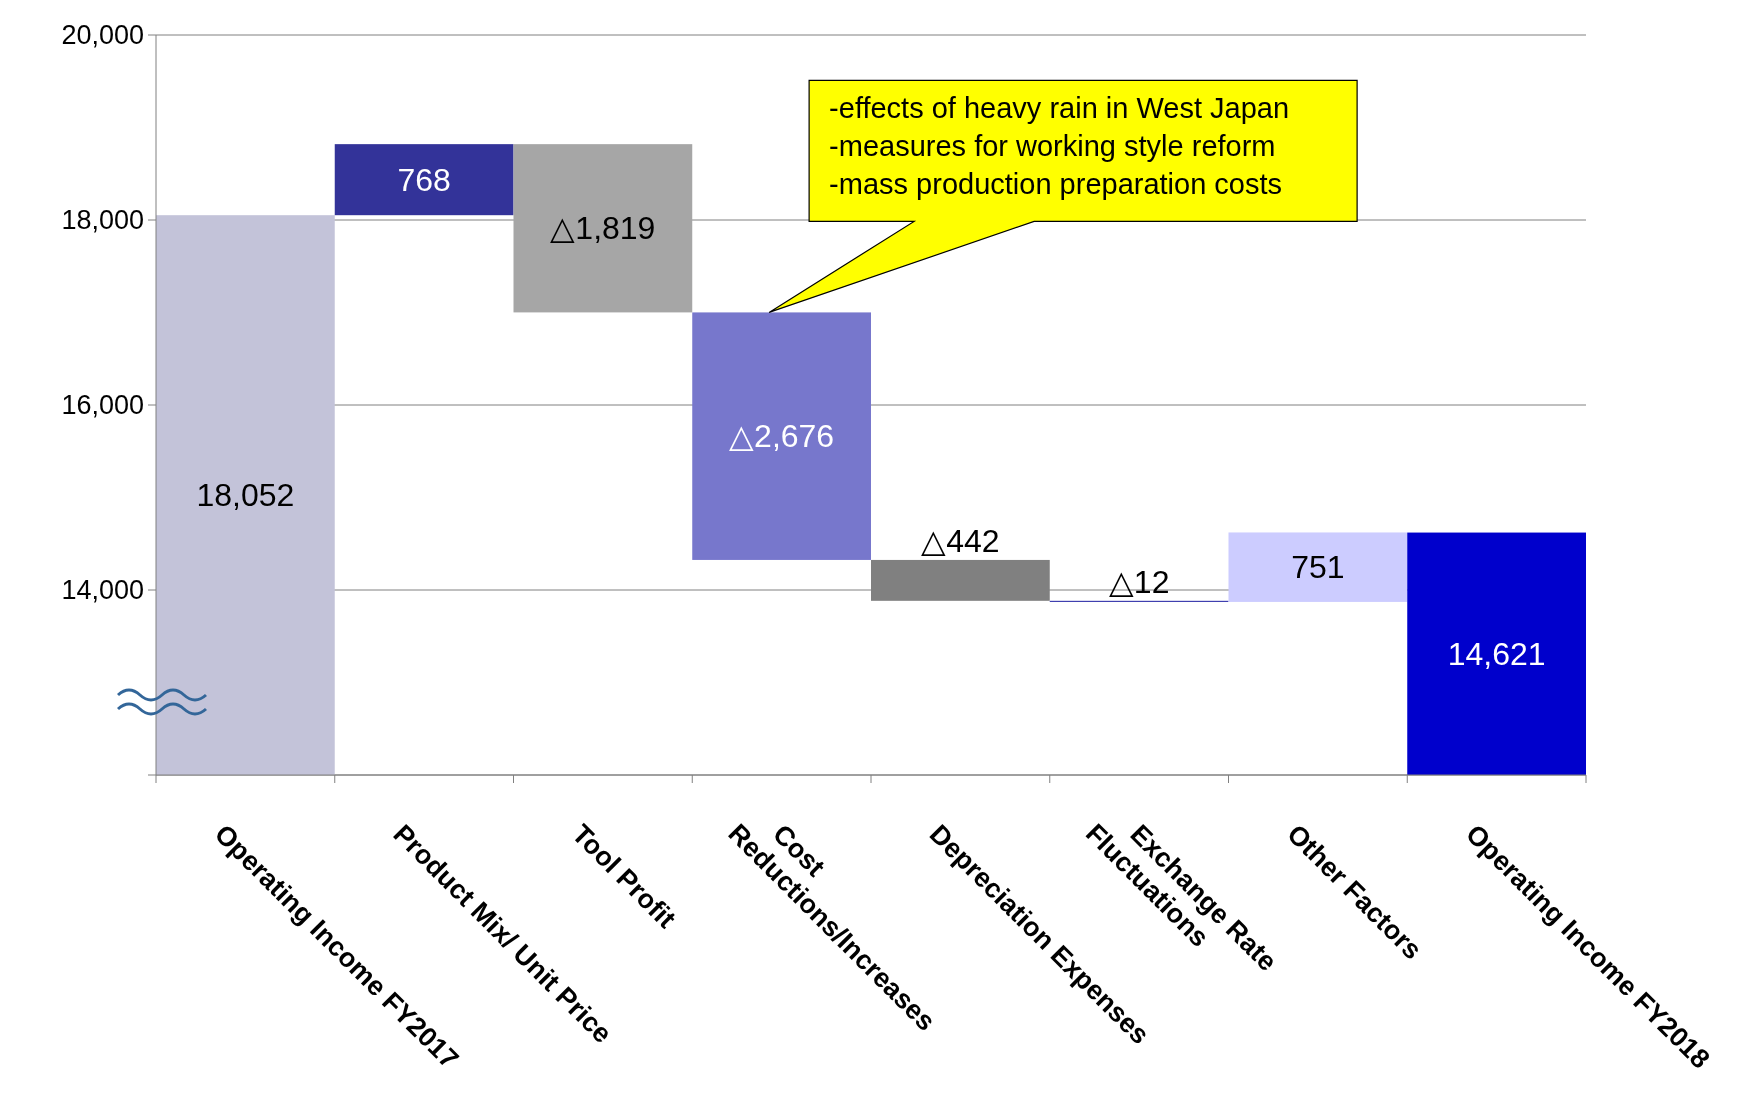 Image resolution: width=1743 pixels, height=1100 pixels. Describe the element at coordinates (1139, 581) in the screenshot. I see `data-label: △12` at that location.